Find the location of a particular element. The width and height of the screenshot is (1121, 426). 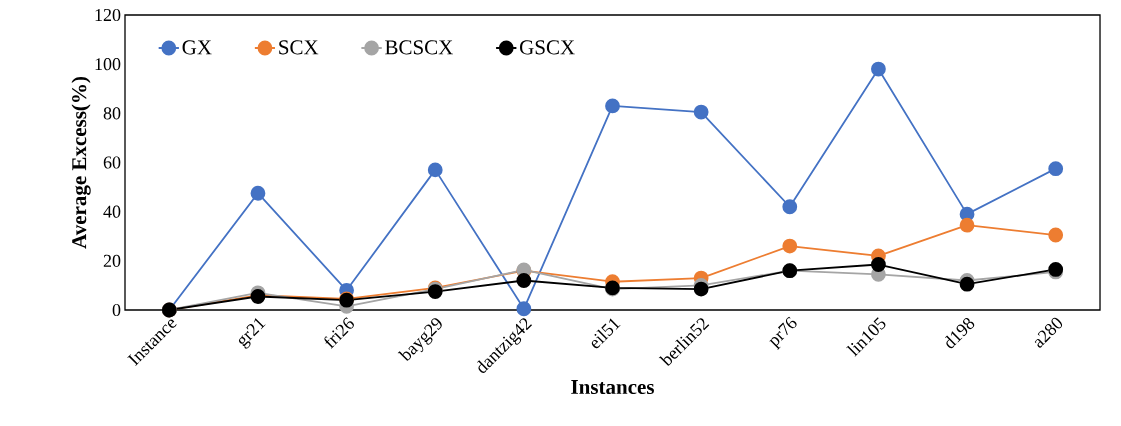

y-axis-title: Average Excess(%) is located at coordinates (81, 163).